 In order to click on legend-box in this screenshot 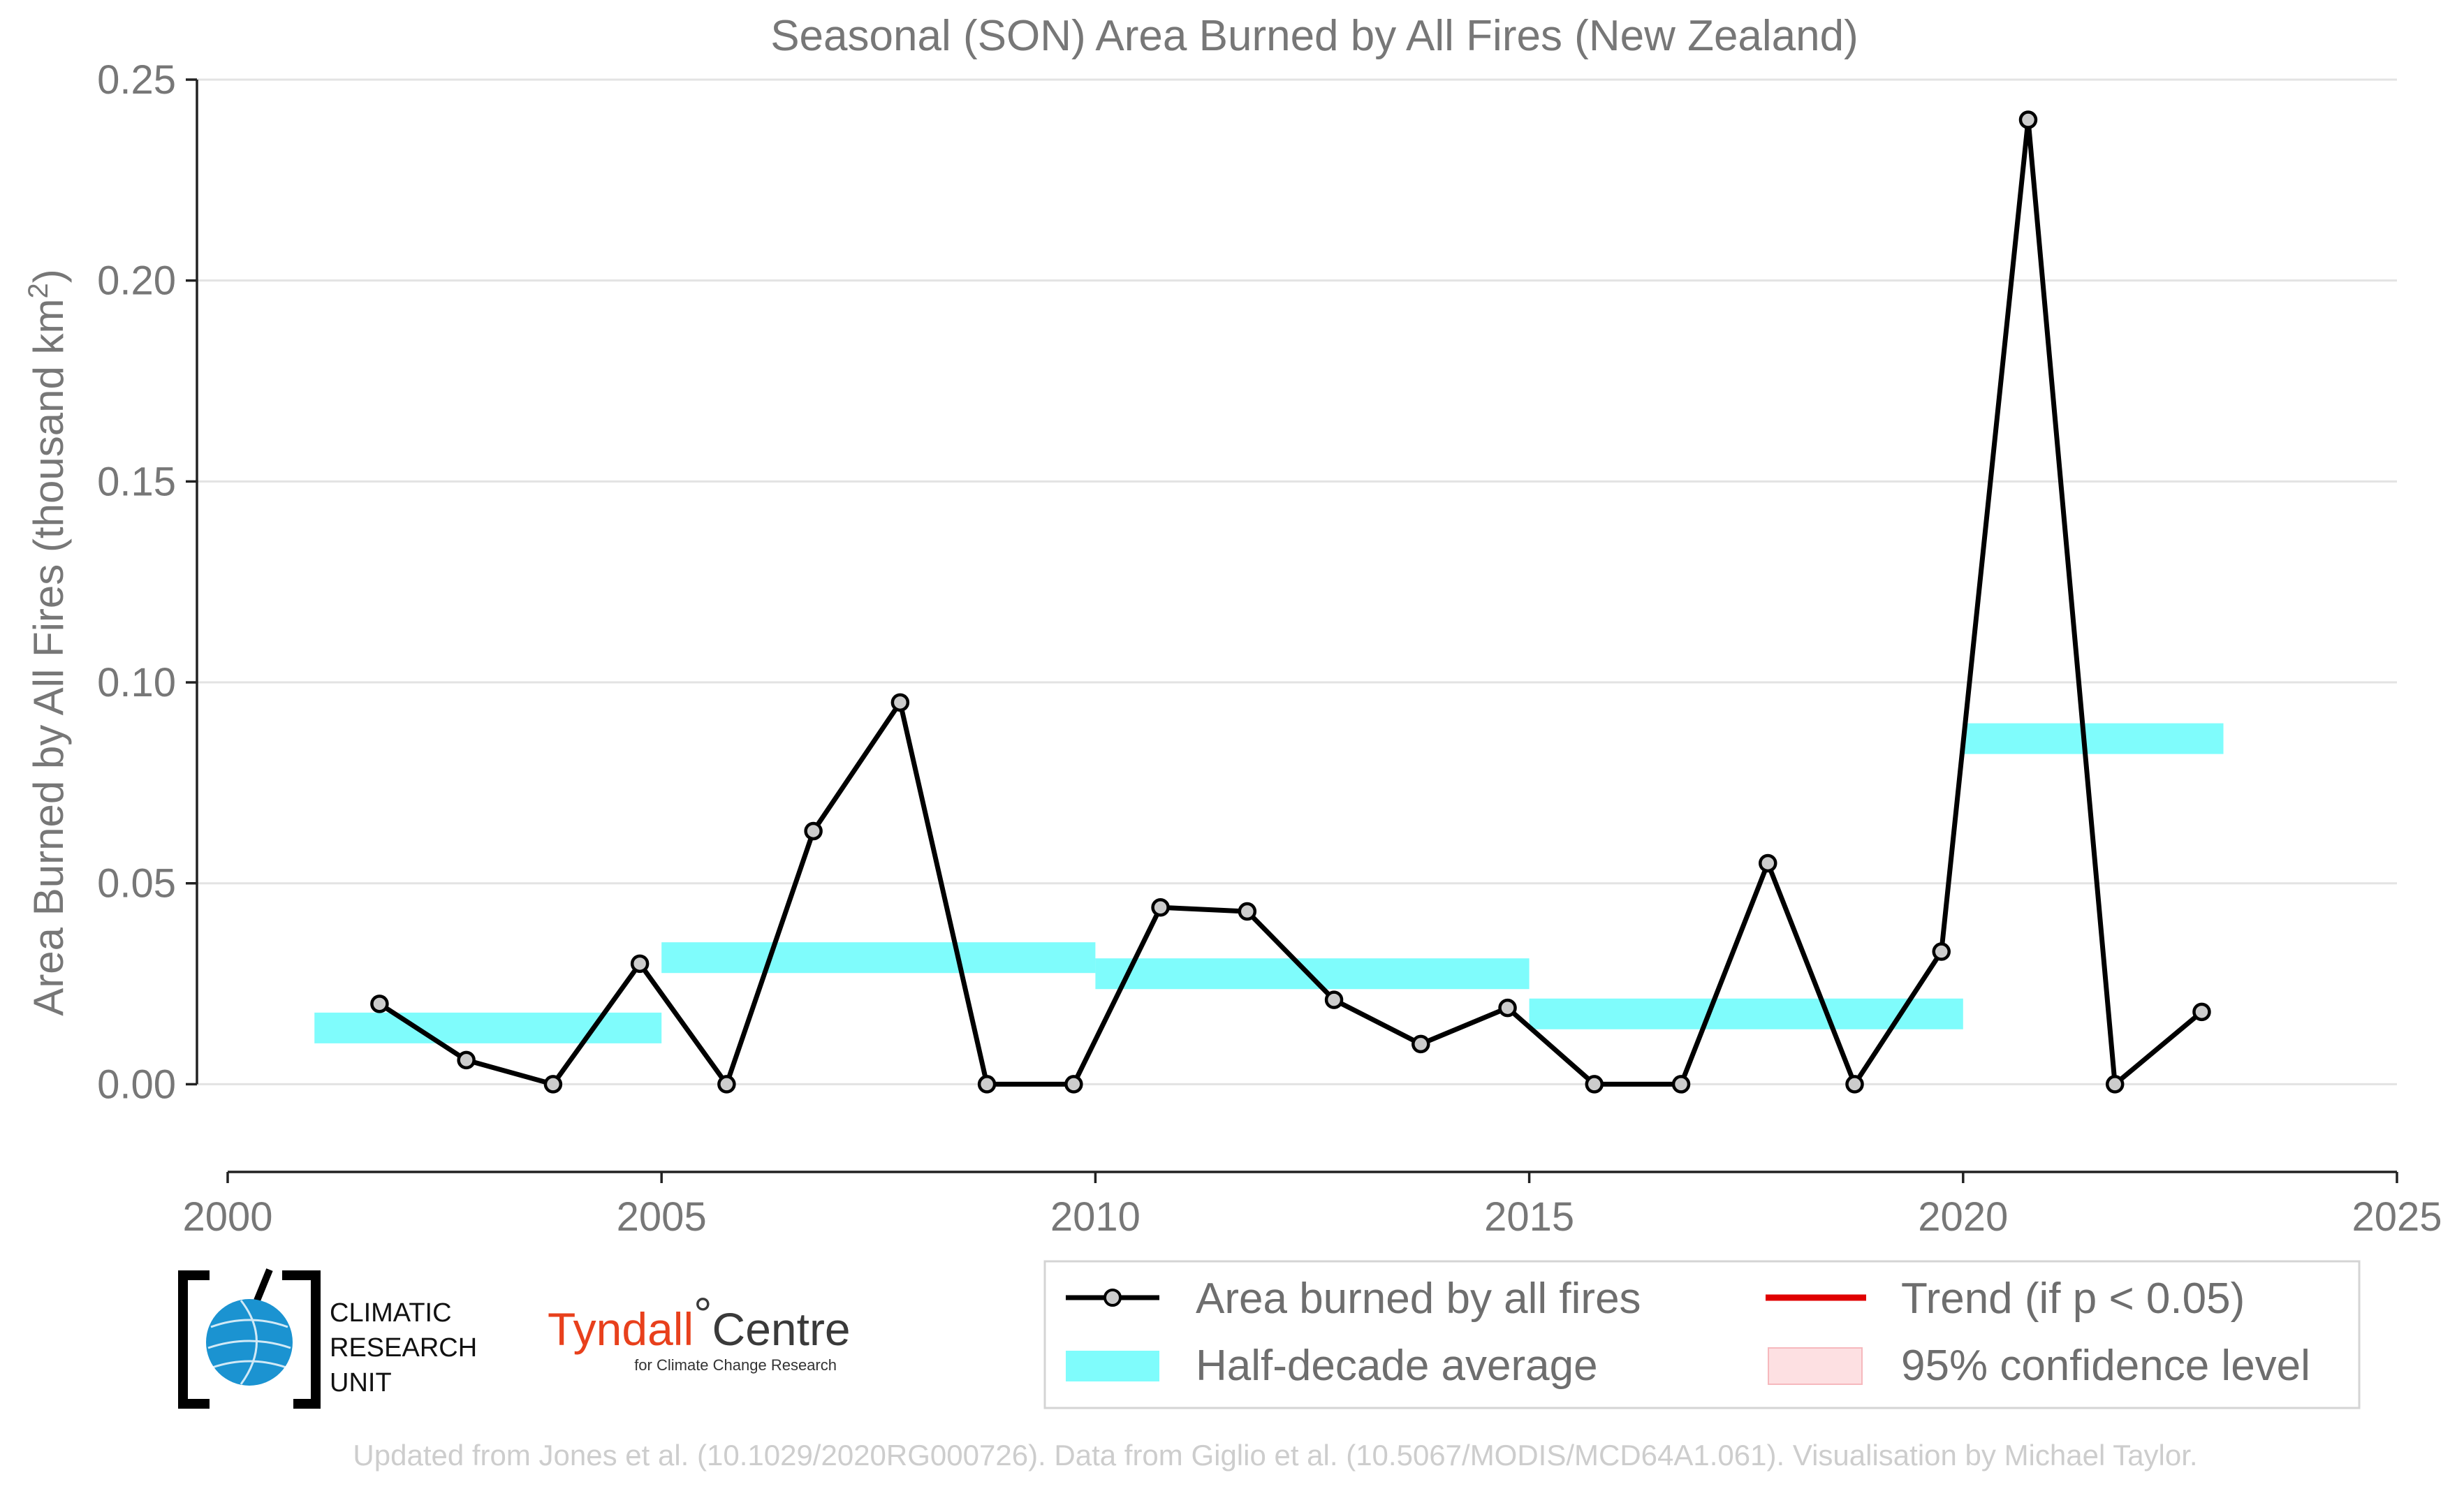, I will do `click(1702, 1334)`.